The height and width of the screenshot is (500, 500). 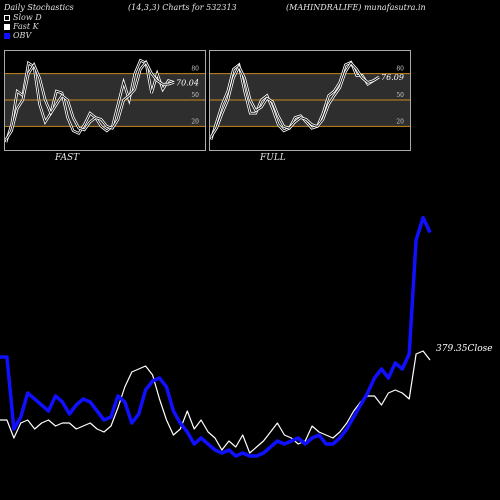 I want to click on fast-tick-label: 20, so click(x=195, y=121).